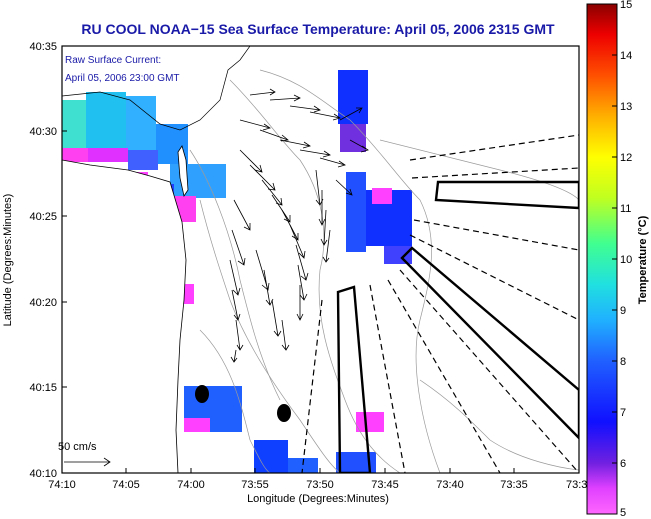 The image size is (651, 519). Describe the element at coordinates (43, 474) in the screenshot. I see `y-tick-label: 40:10` at that location.